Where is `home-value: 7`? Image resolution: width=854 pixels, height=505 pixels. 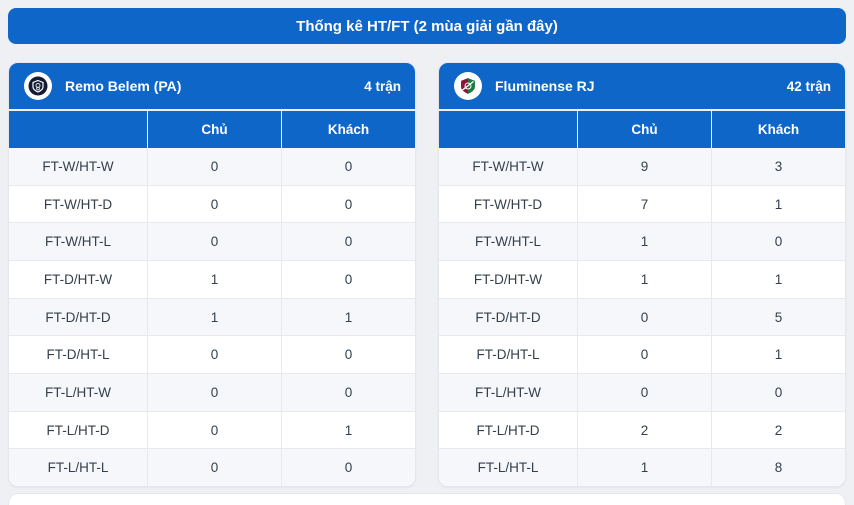
home-value: 7 is located at coordinates (644, 204).